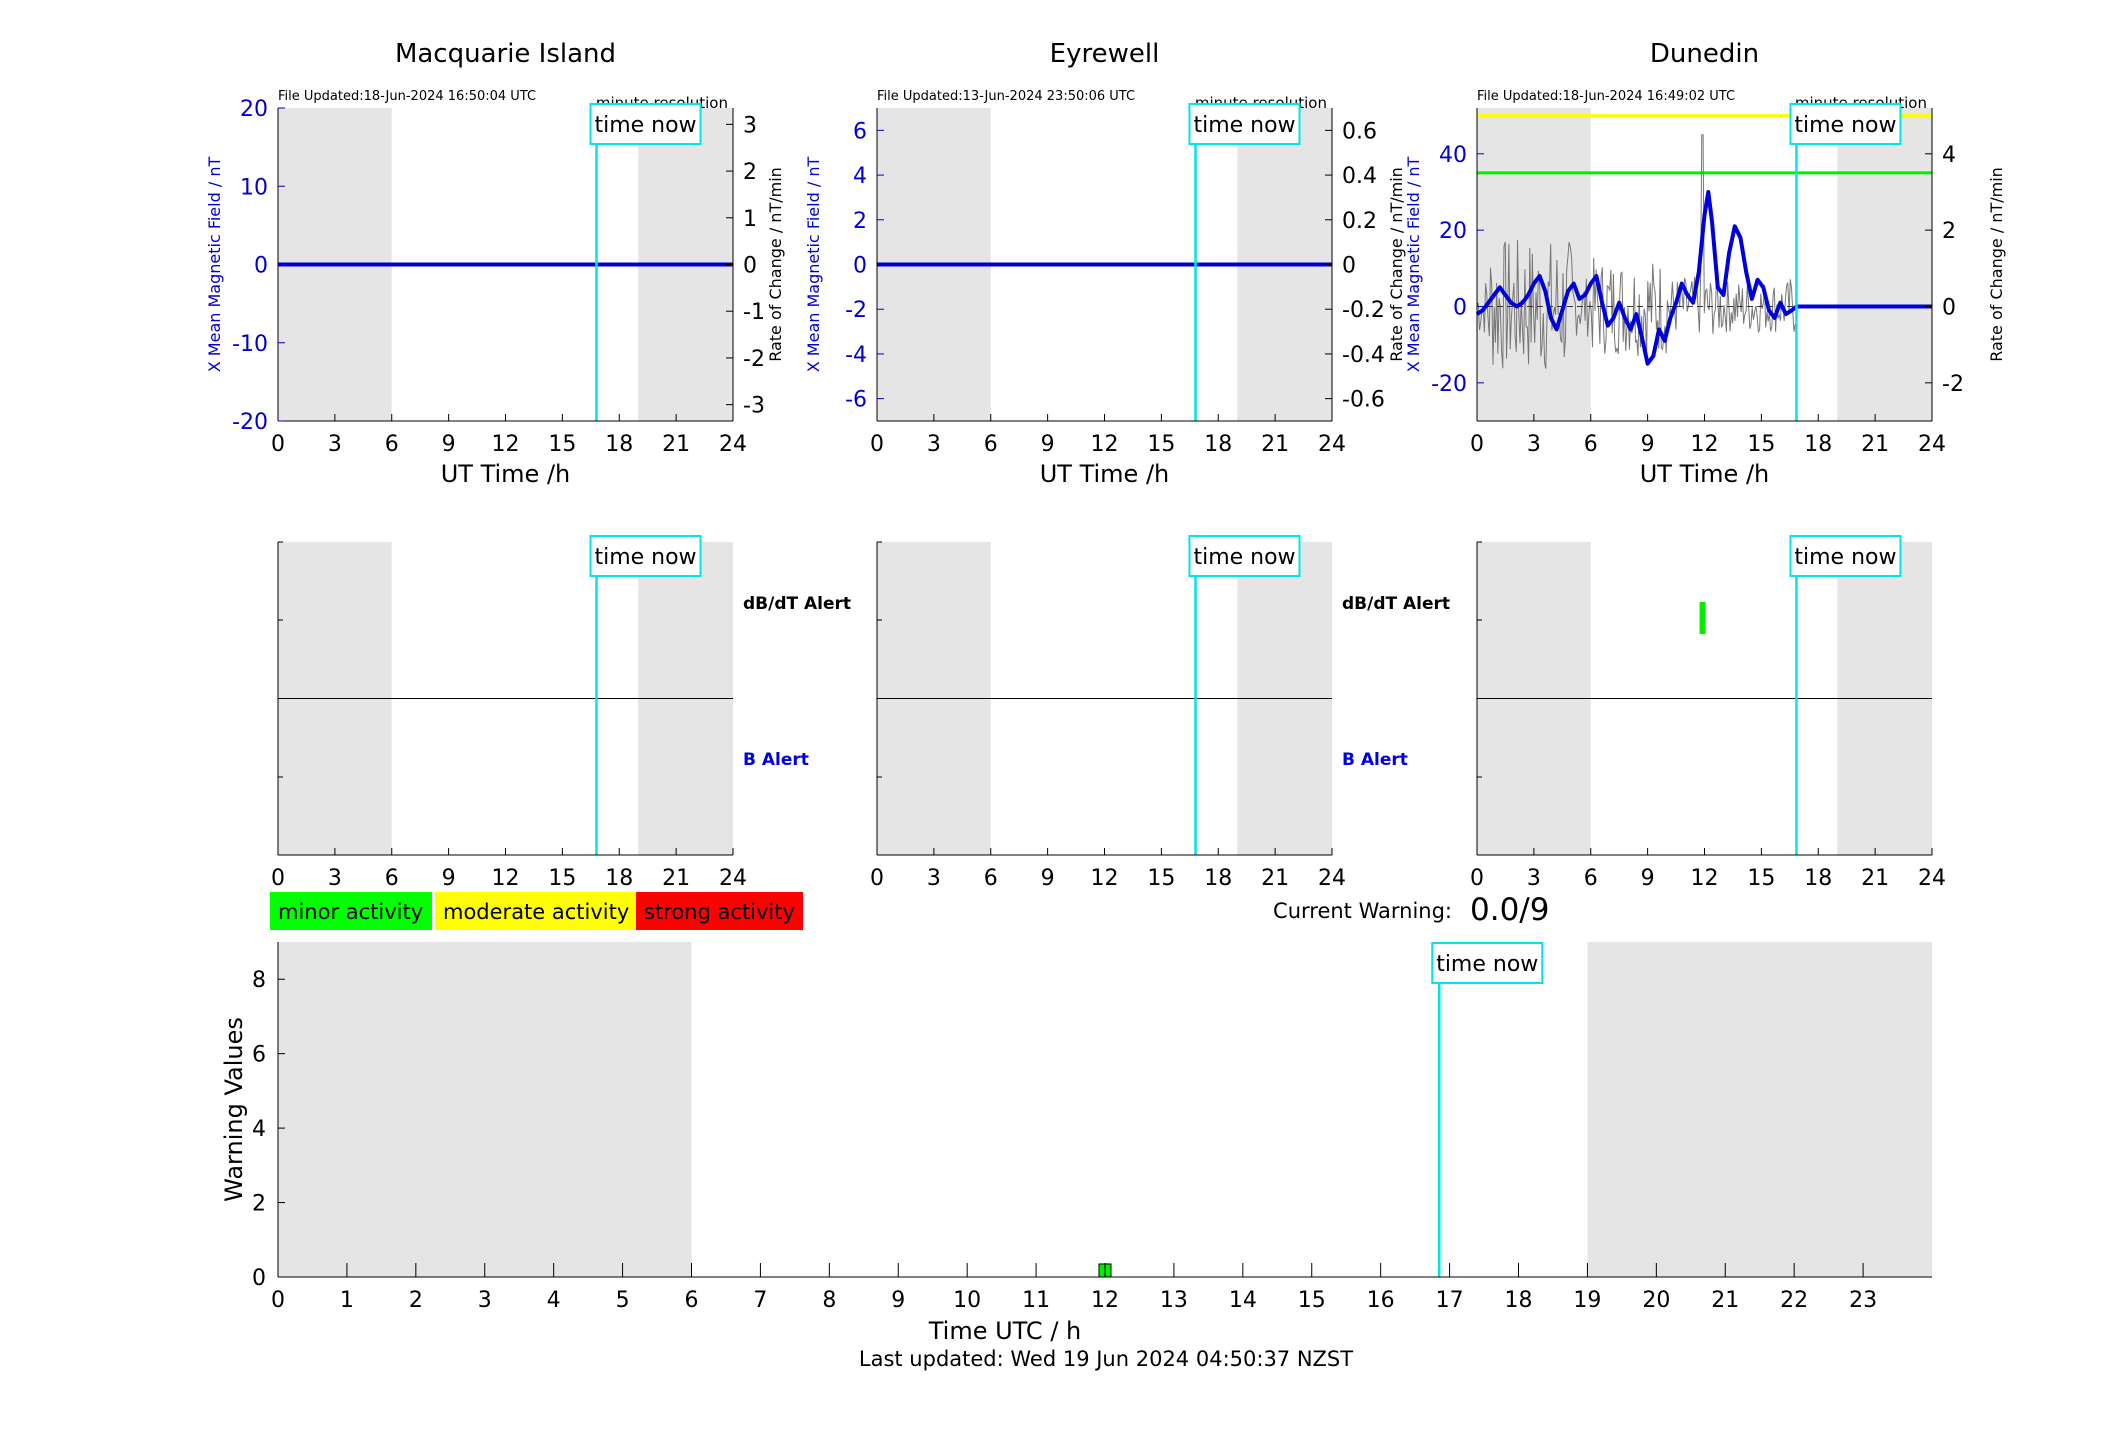  What do you see at coordinates (967, 1300) in the screenshot?
I see `x-tick-label: 10` at bounding box center [967, 1300].